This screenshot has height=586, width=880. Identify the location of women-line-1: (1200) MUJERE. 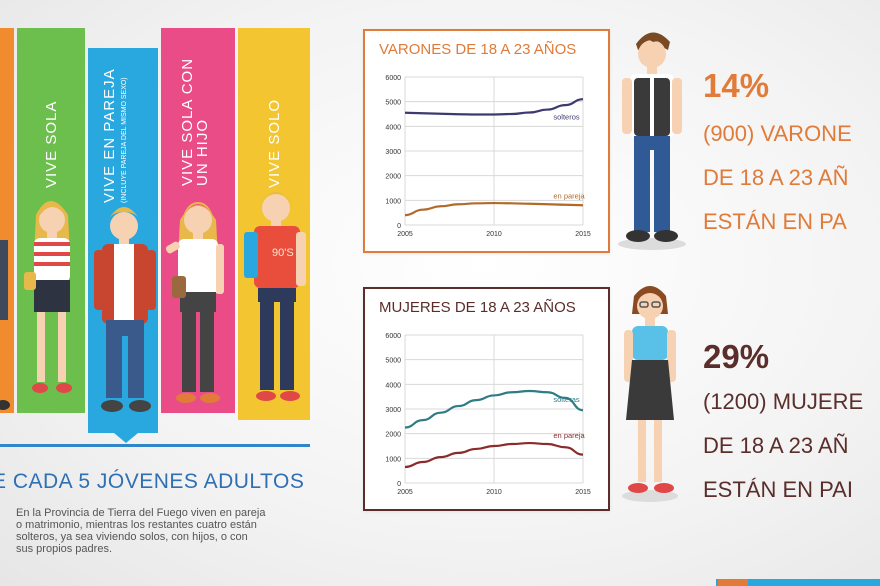
(783, 401).